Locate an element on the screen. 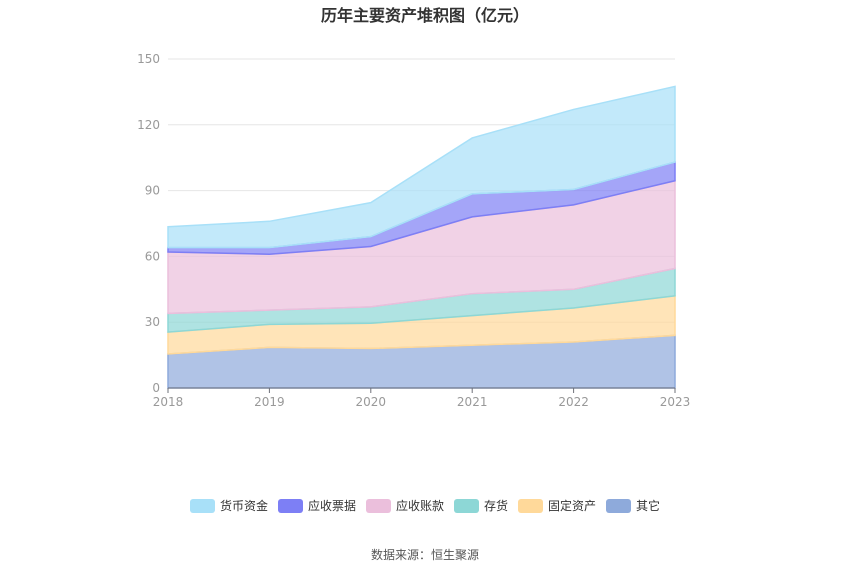  legend-label: 应收账款 is located at coordinates (419, 506).